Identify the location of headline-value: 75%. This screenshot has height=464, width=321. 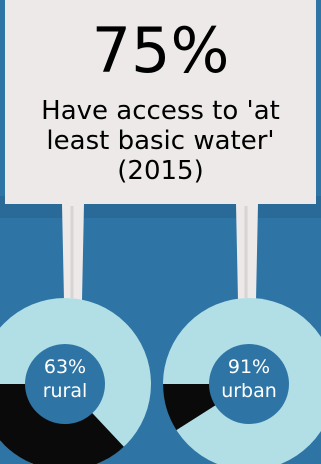
(160, 50).